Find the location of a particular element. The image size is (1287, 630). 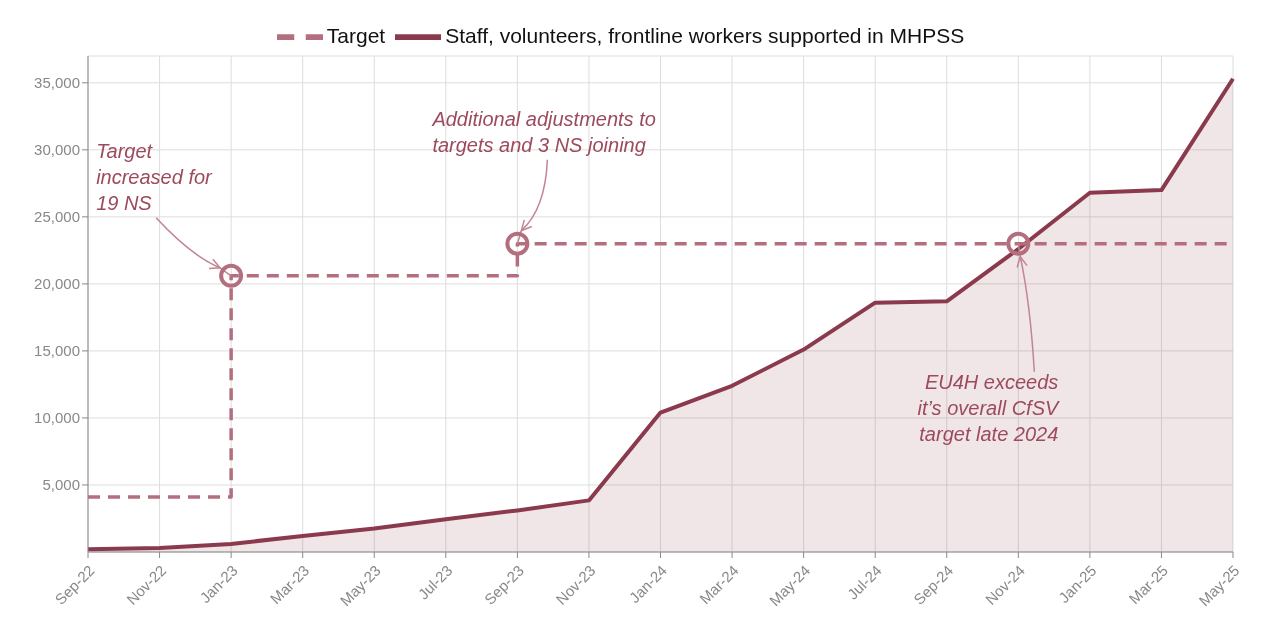

y-tick-label: 15,000 is located at coordinates (57, 351).